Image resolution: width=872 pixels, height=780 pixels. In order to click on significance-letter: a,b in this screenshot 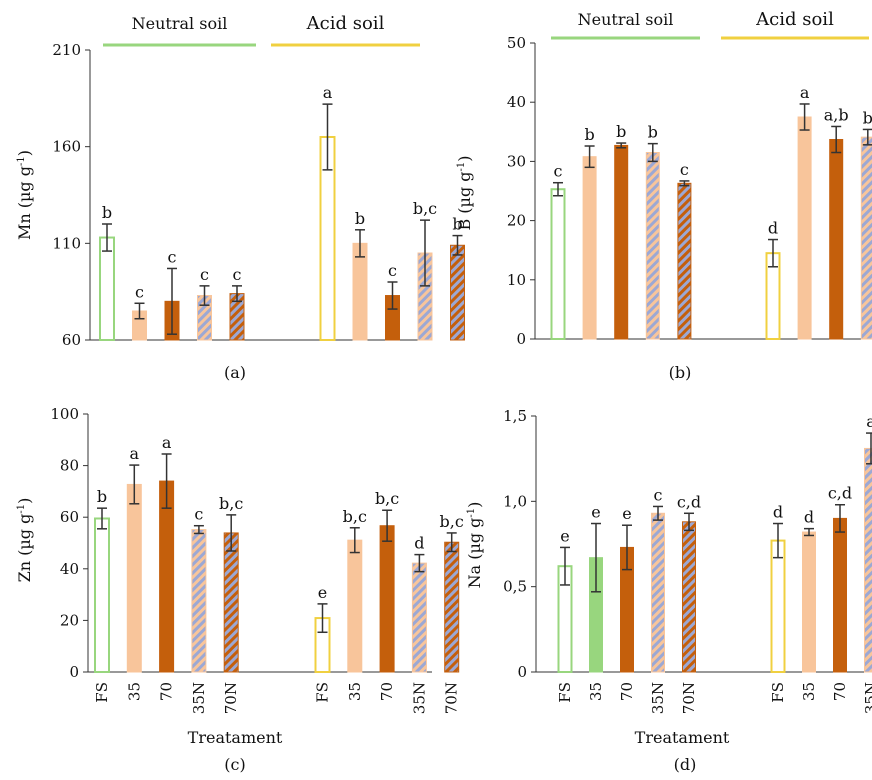, I will do `click(836, 114)`.